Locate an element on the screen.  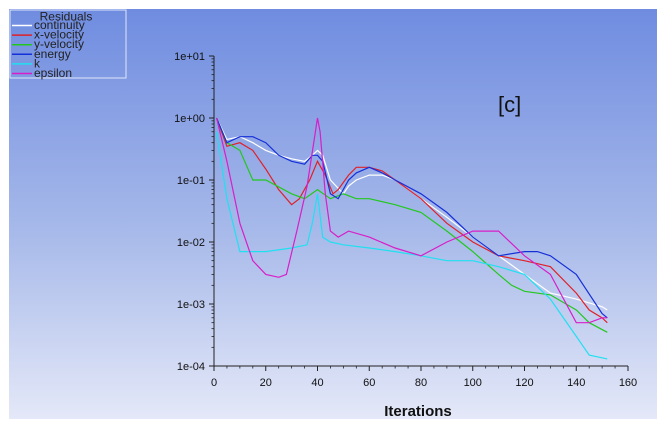
x-tick-label: 20 is located at coordinates (266, 383).